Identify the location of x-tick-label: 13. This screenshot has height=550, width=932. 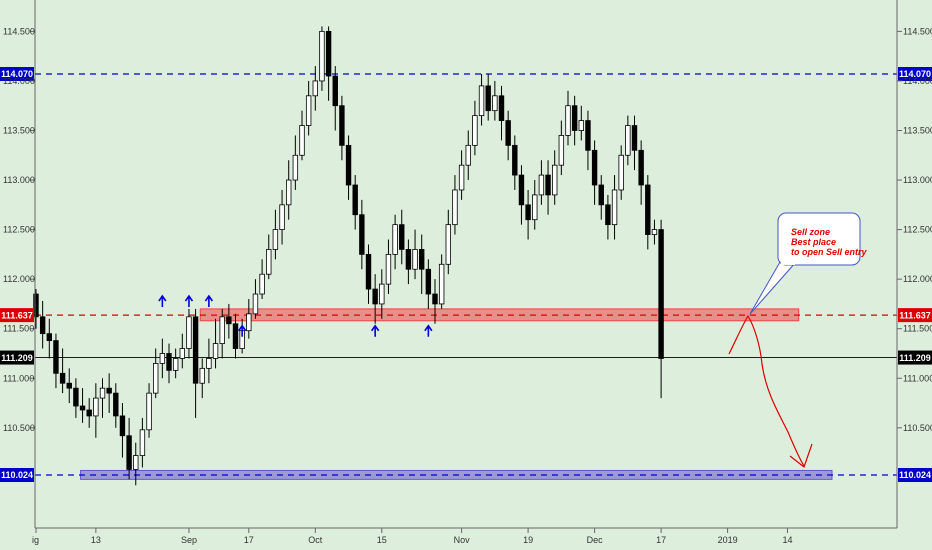
(96, 540).